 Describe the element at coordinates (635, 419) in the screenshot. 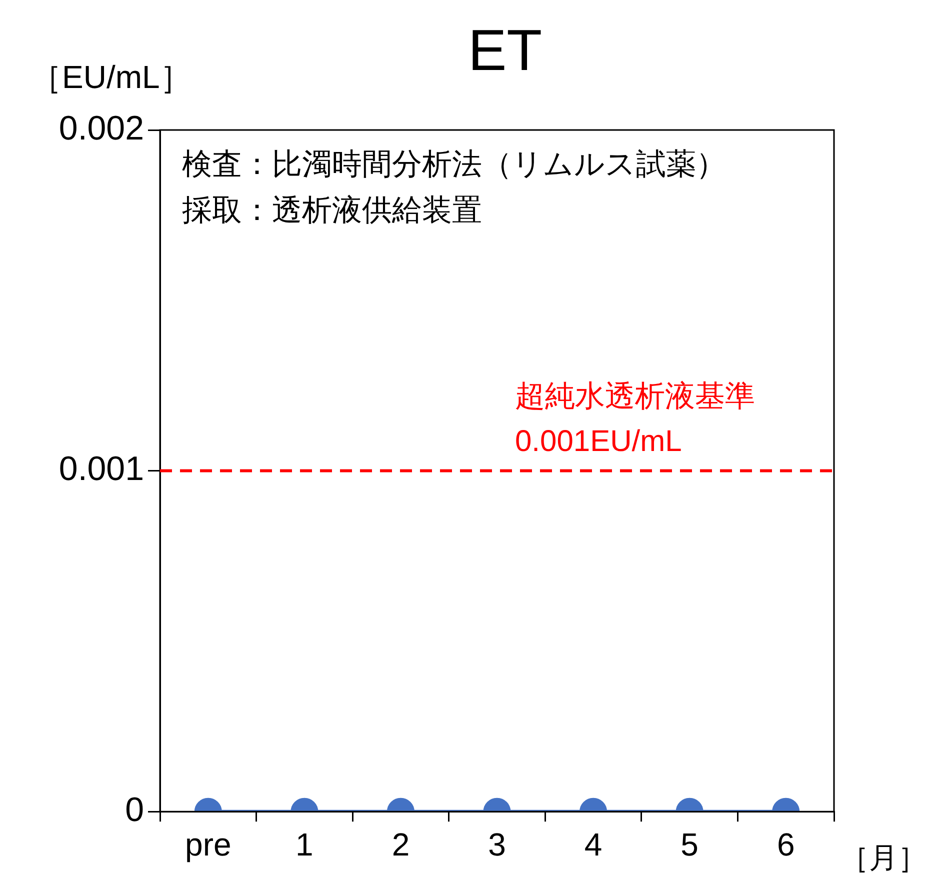

I see `ref-line-label: 超純水透析液基準 0.001EU/mL` at that location.